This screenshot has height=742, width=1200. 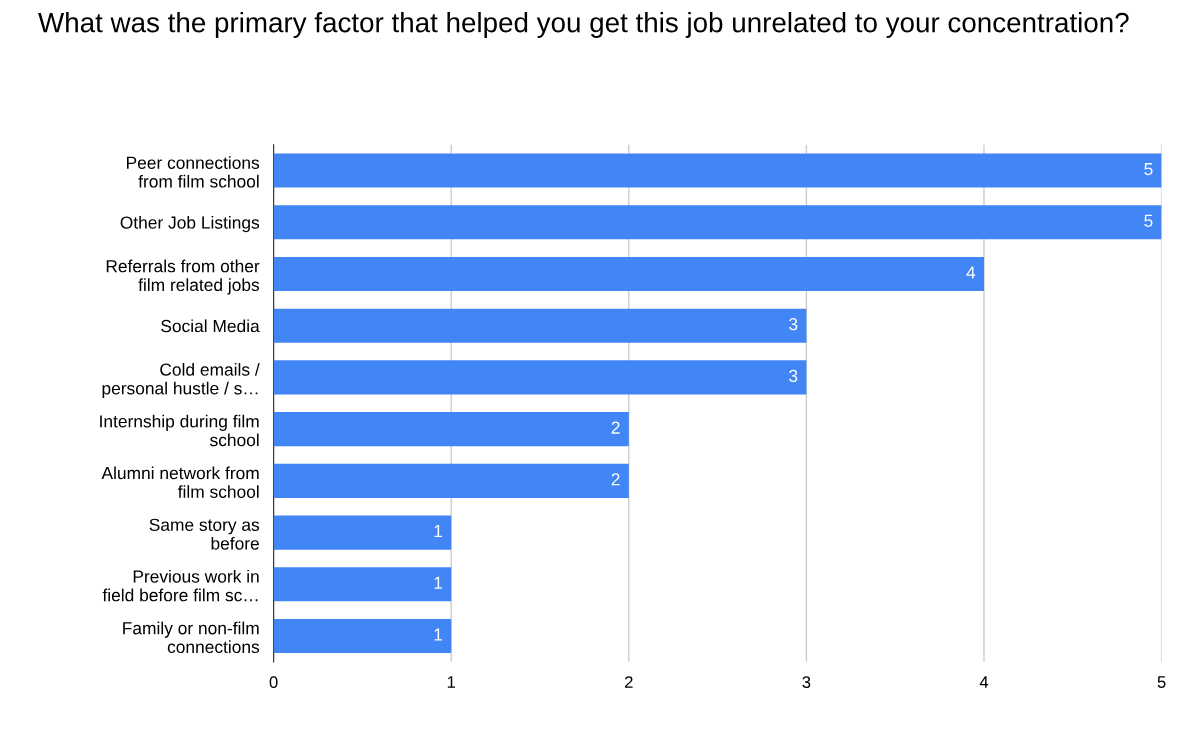 What do you see at coordinates (273, 682) in the screenshot?
I see `x-tick-label: 0` at bounding box center [273, 682].